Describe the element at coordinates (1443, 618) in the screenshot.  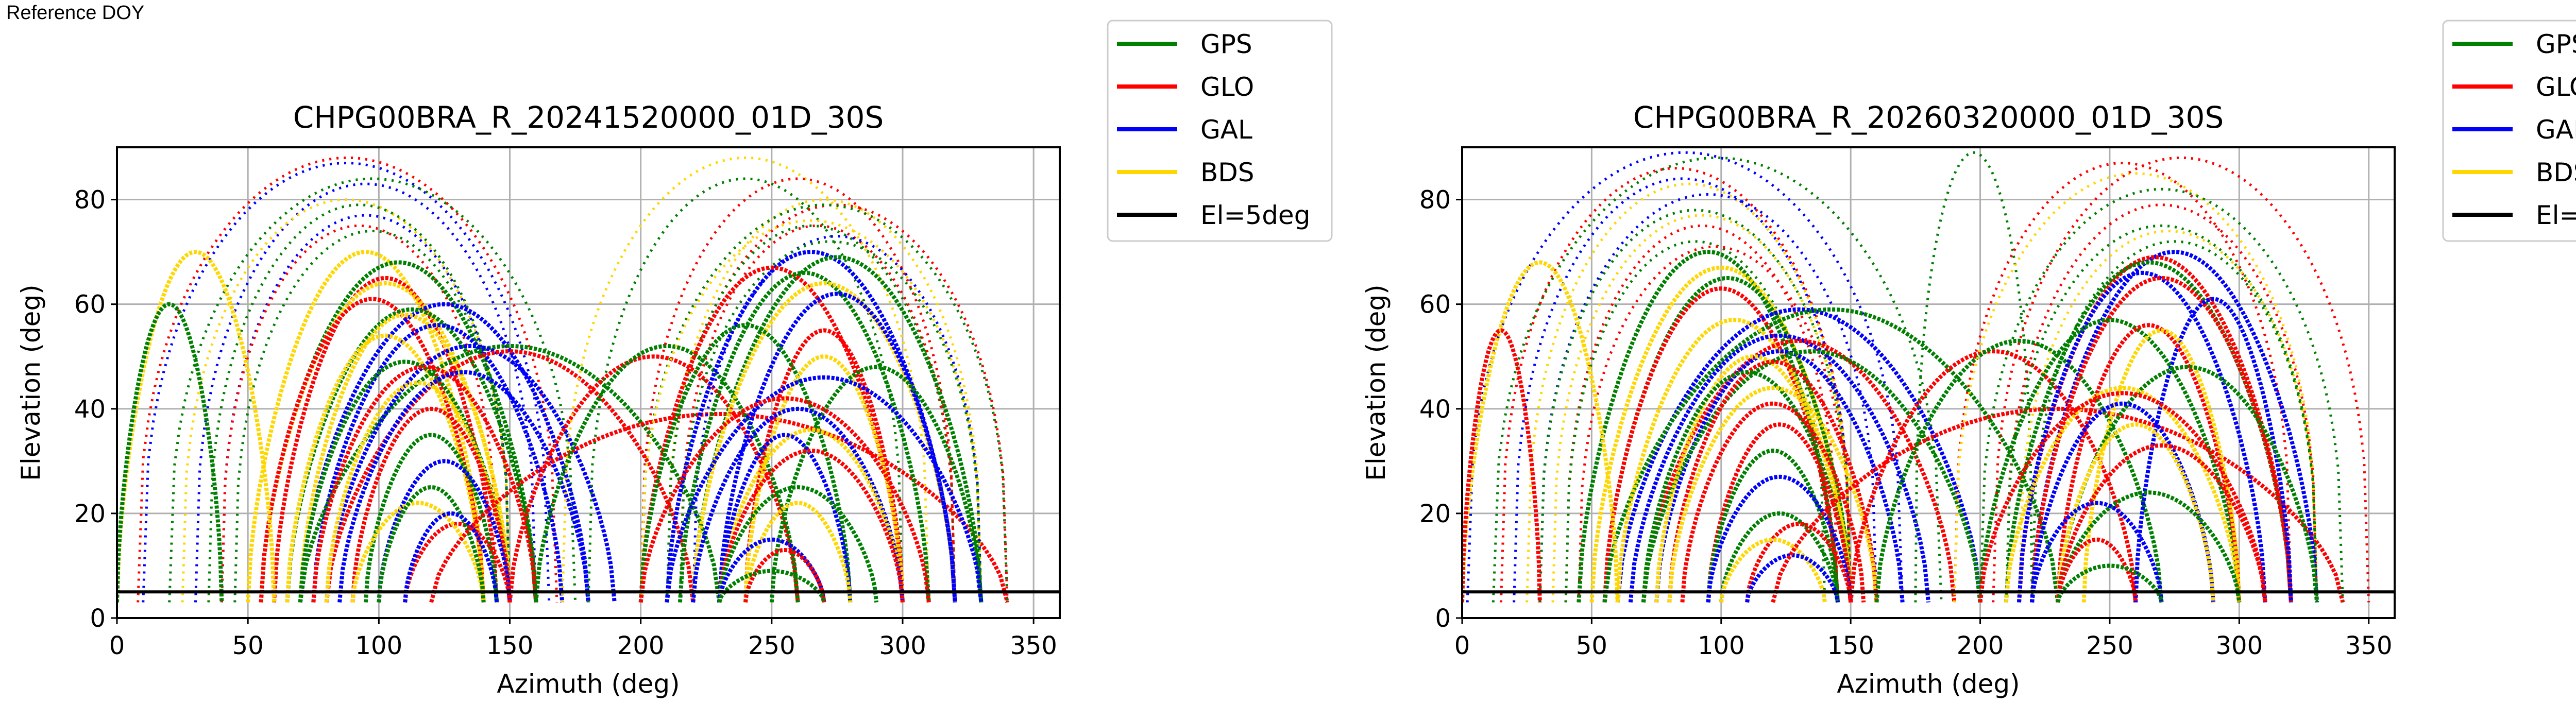
I see `y-tick-label: 0` at that location.